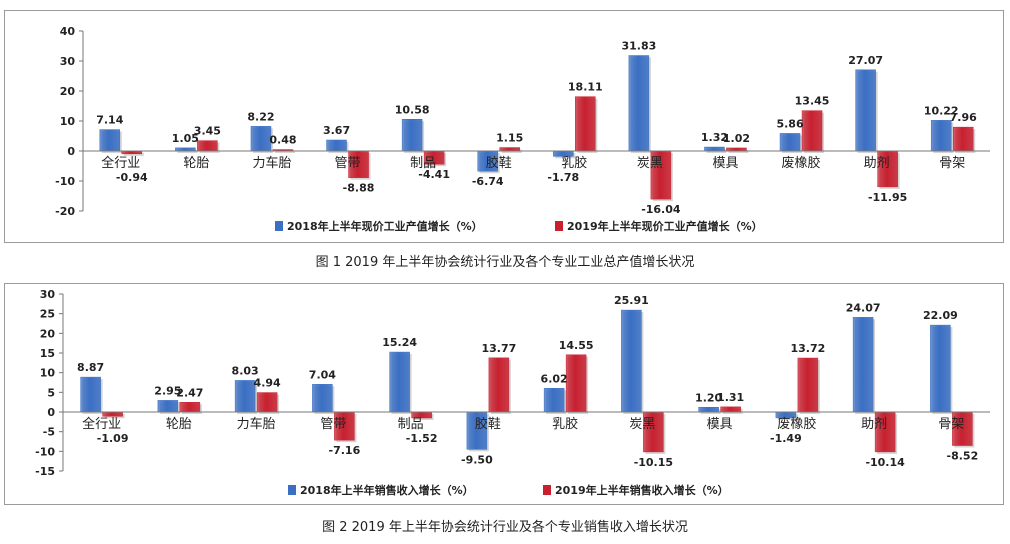  I want to click on value-label: -10.15, so click(653, 462).